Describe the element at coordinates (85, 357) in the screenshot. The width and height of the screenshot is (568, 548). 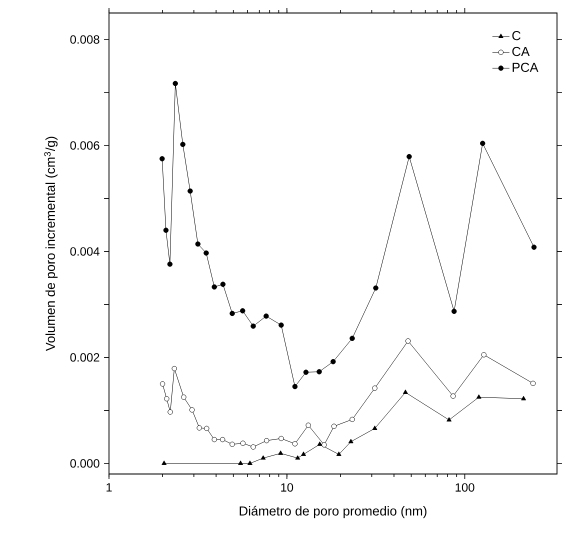
I see `y-tick-label: 0.002` at that location.